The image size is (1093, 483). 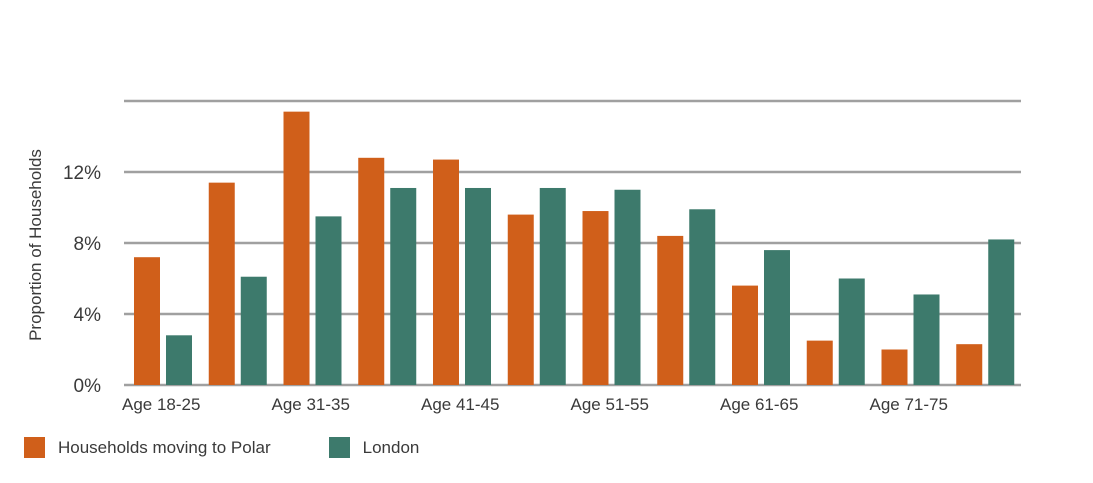 I want to click on legend-swatch-london, so click(x=339, y=447).